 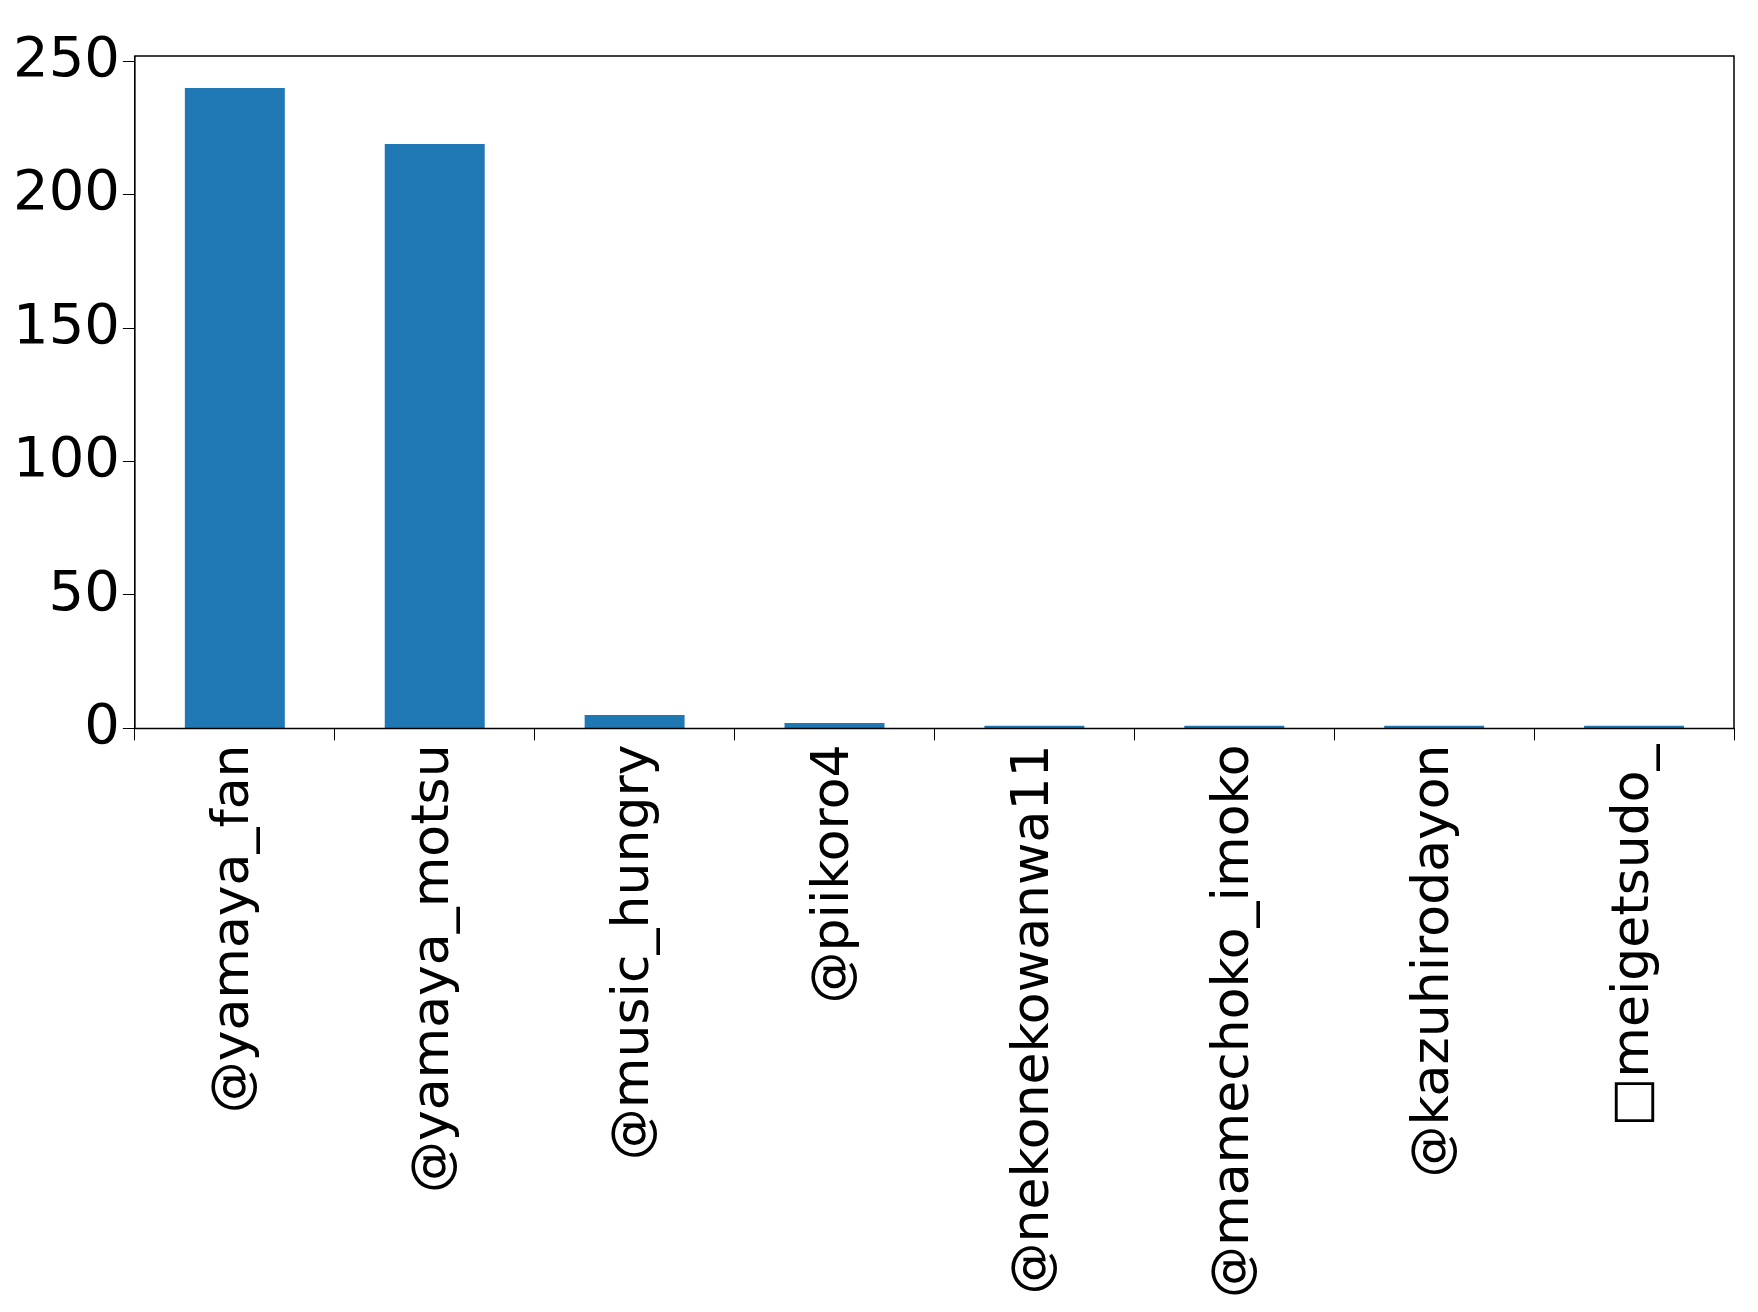 I want to click on y-tick-label: 200, so click(x=66, y=190).